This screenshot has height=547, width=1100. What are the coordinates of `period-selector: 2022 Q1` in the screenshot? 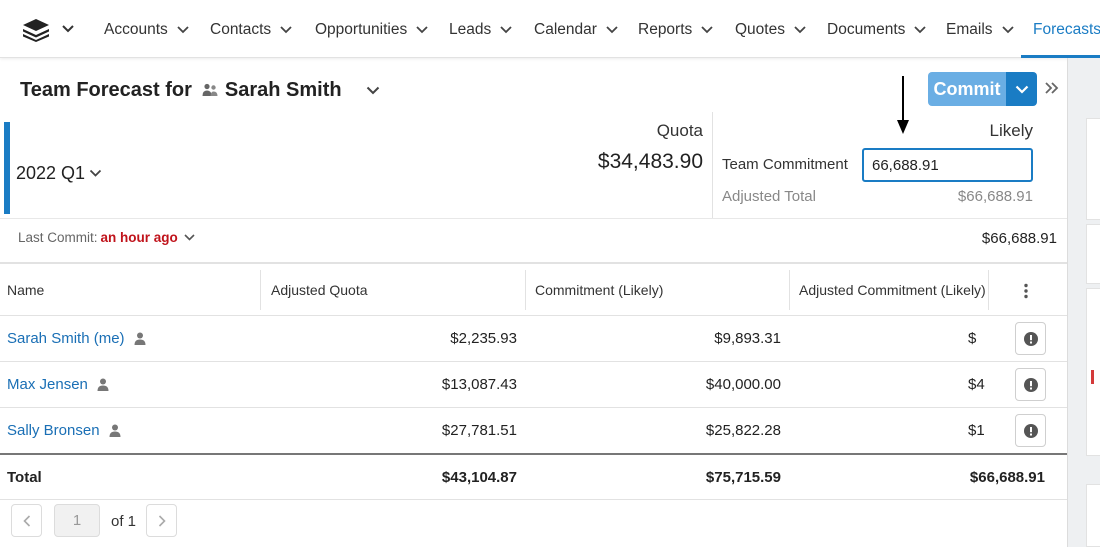 It's located at (59, 173).